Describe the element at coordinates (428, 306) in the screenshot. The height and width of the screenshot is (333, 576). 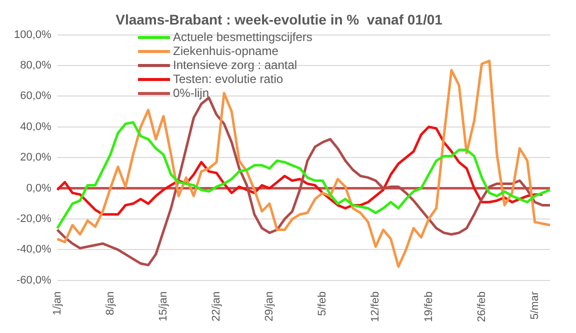
I see `x-tick-label: 19/feb` at that location.